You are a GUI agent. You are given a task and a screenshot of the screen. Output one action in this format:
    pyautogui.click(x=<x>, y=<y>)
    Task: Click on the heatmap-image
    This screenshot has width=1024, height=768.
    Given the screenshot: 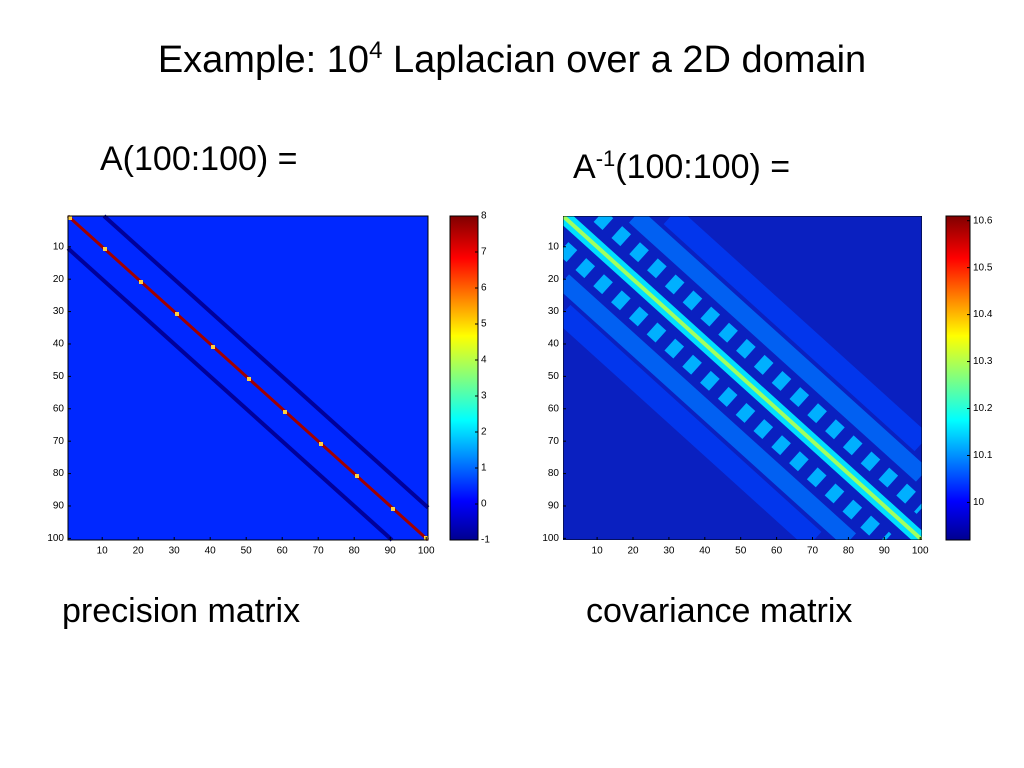 What is the action you would take?
    pyautogui.click(x=742, y=378)
    